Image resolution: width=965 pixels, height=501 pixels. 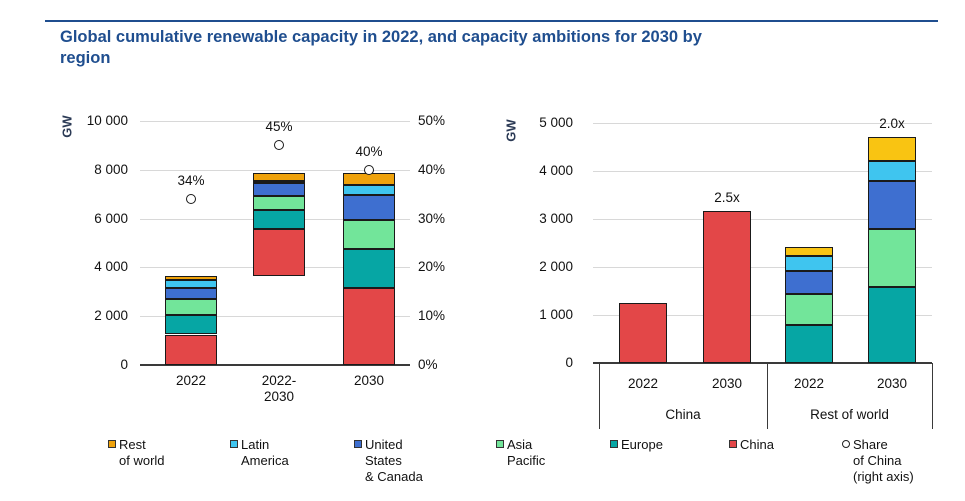 What do you see at coordinates (432, 120) in the screenshot?
I see `pct-axis-tick-label: 50%` at bounding box center [432, 120].